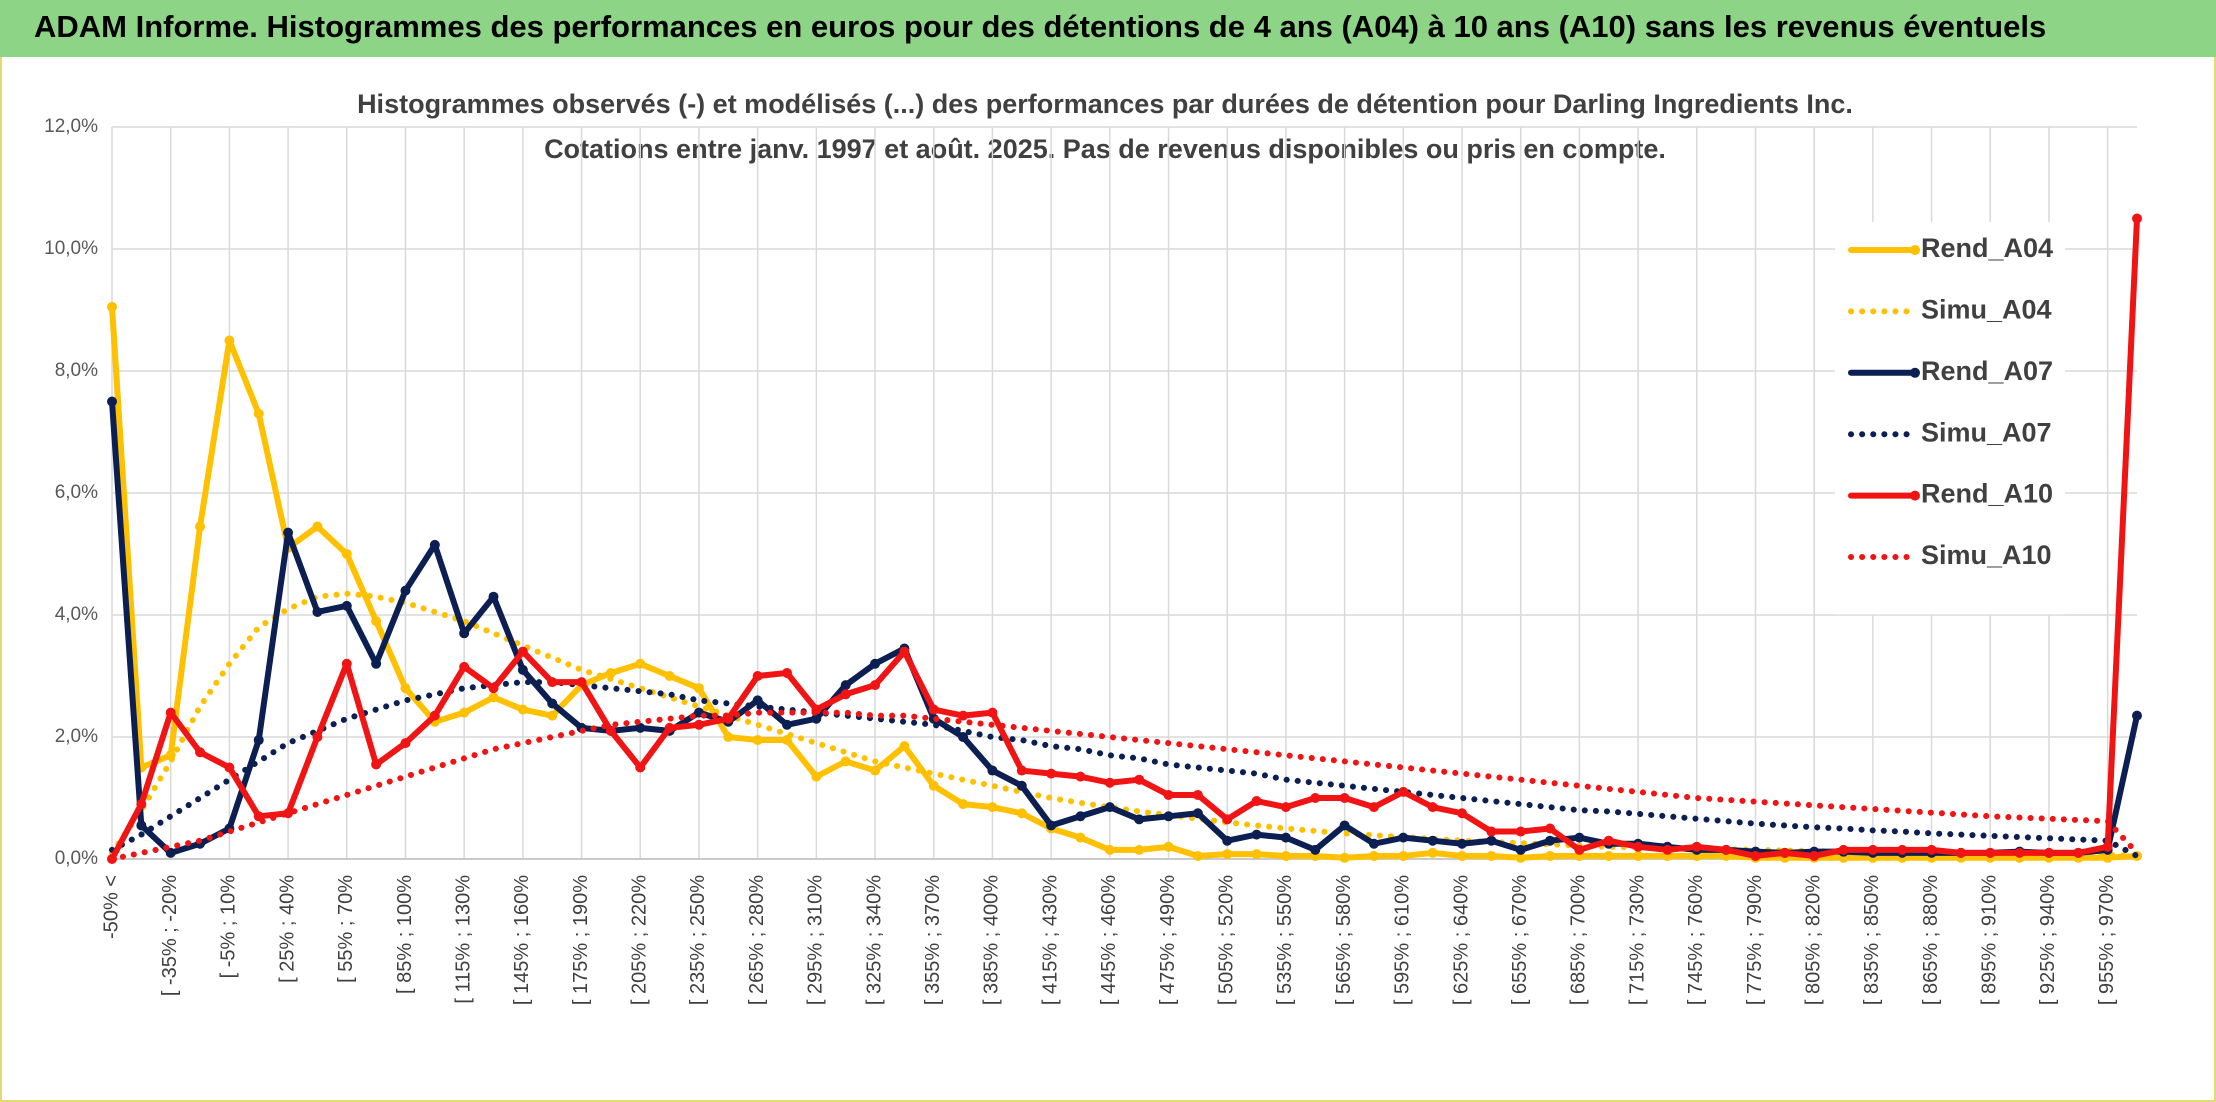 The image size is (2216, 1102). I want to click on x-tick-label: -50% <, so click(111, 907).